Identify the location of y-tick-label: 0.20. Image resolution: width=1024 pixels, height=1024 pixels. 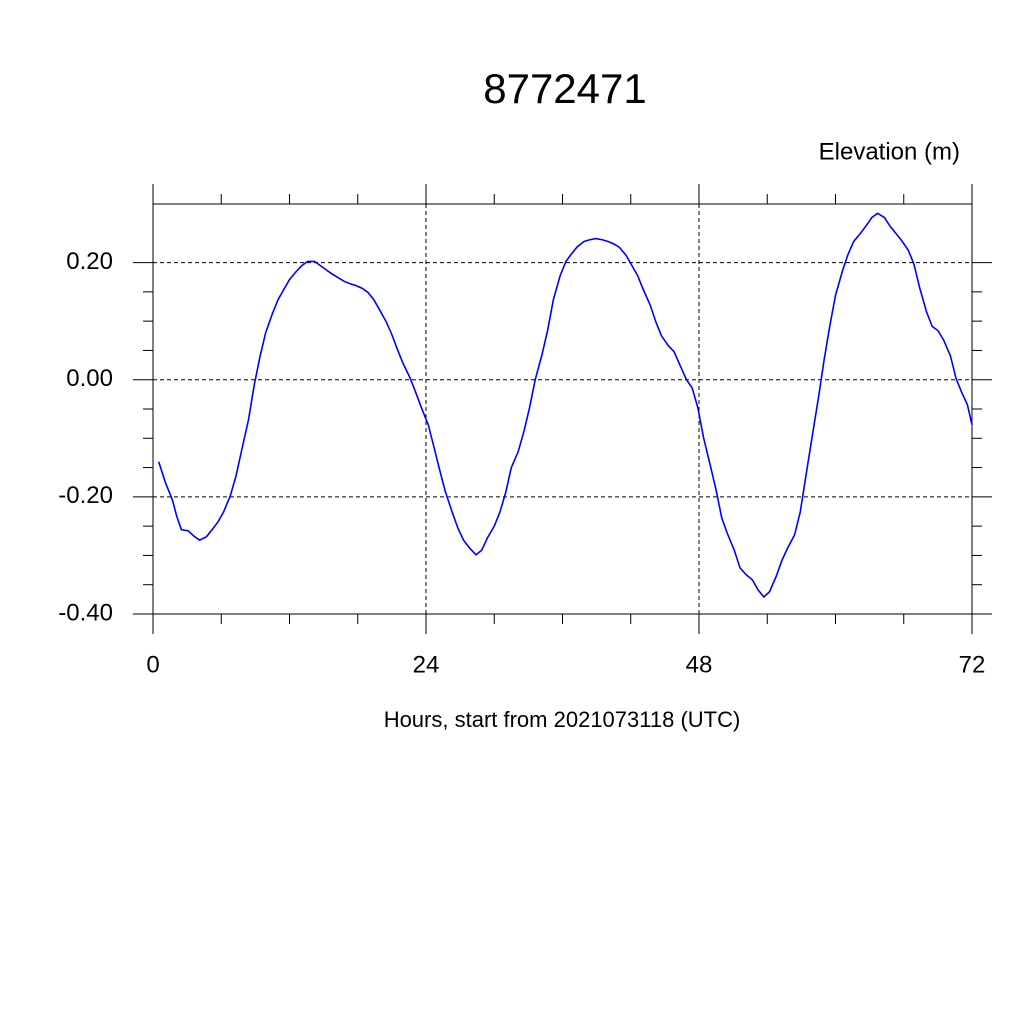
(89, 261).